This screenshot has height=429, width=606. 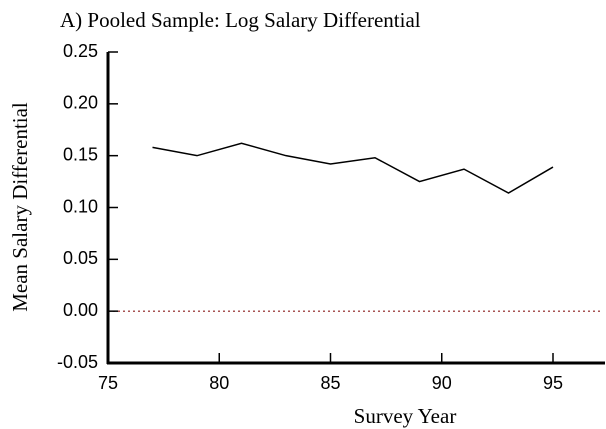 What do you see at coordinates (442, 383) in the screenshot?
I see `x-tick-label: 90` at bounding box center [442, 383].